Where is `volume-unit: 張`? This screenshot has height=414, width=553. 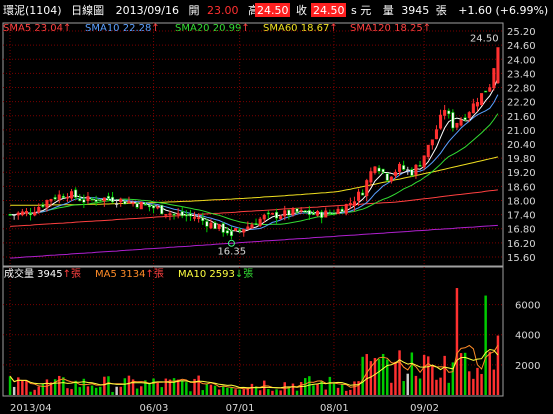
volume-unit: 張 is located at coordinates (441, 10).